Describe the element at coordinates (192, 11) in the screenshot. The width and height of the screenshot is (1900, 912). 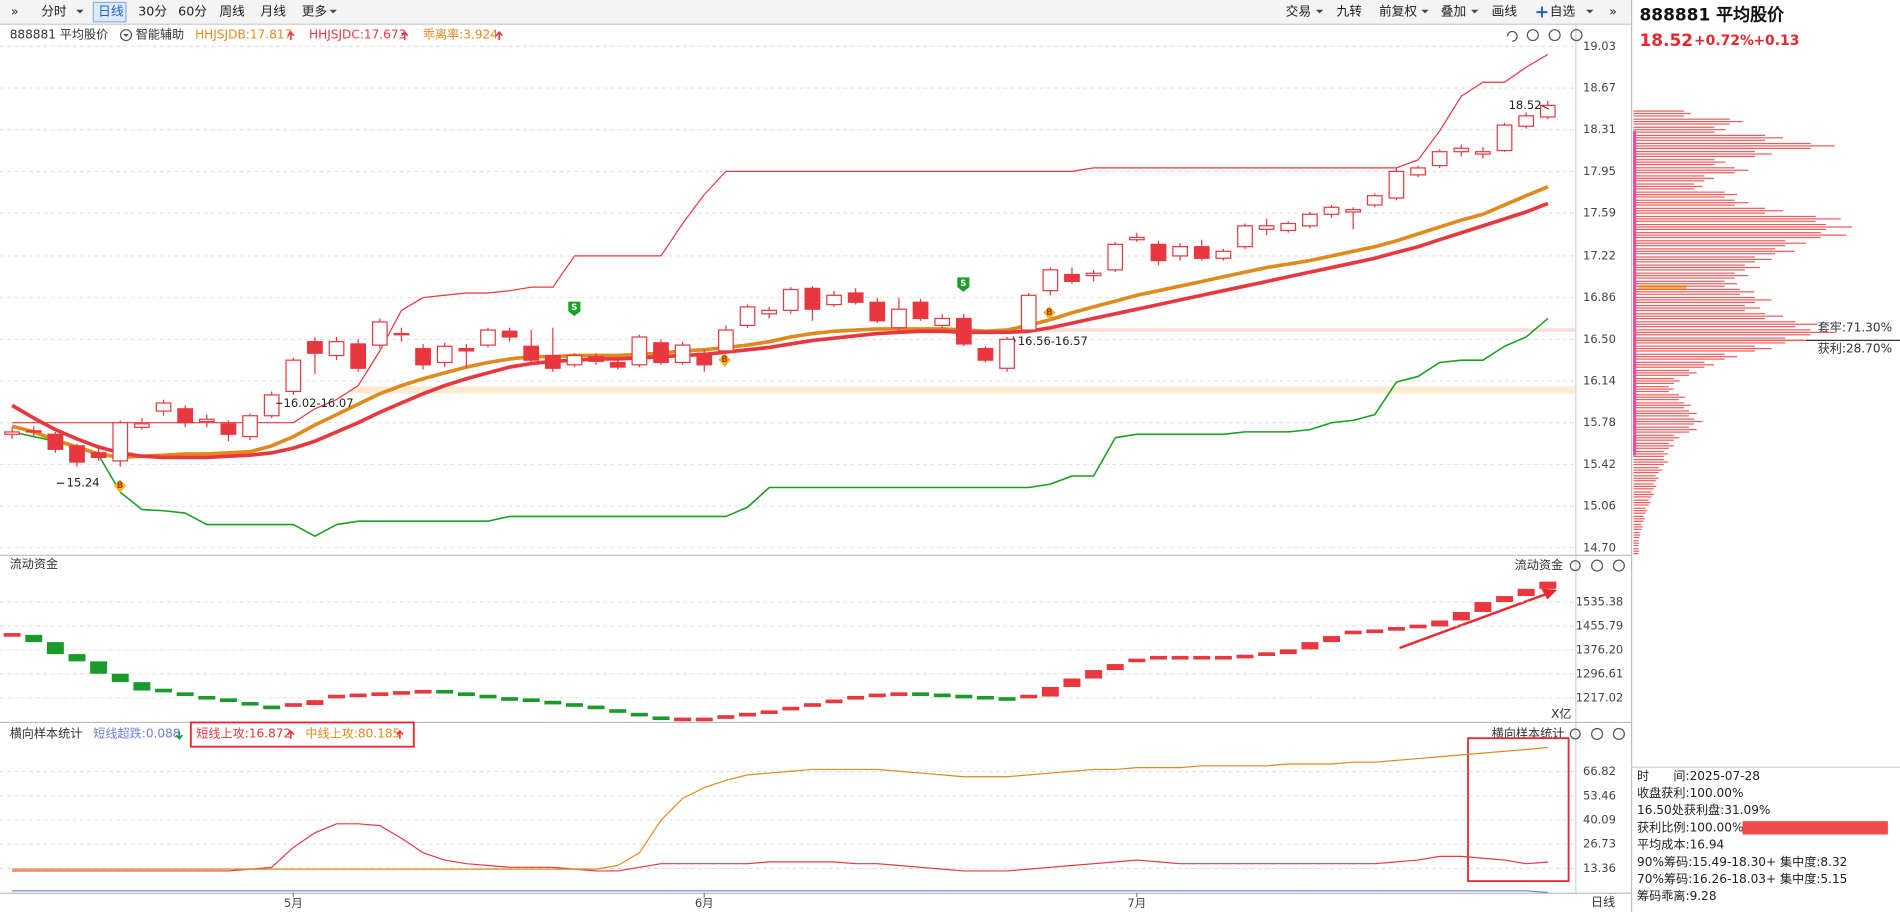
I see `tab: 60分` at that location.